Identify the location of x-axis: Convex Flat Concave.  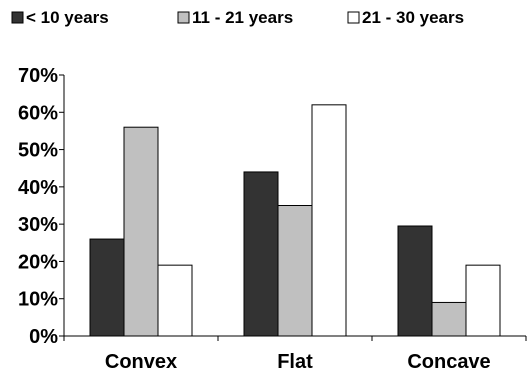
(295, 354).